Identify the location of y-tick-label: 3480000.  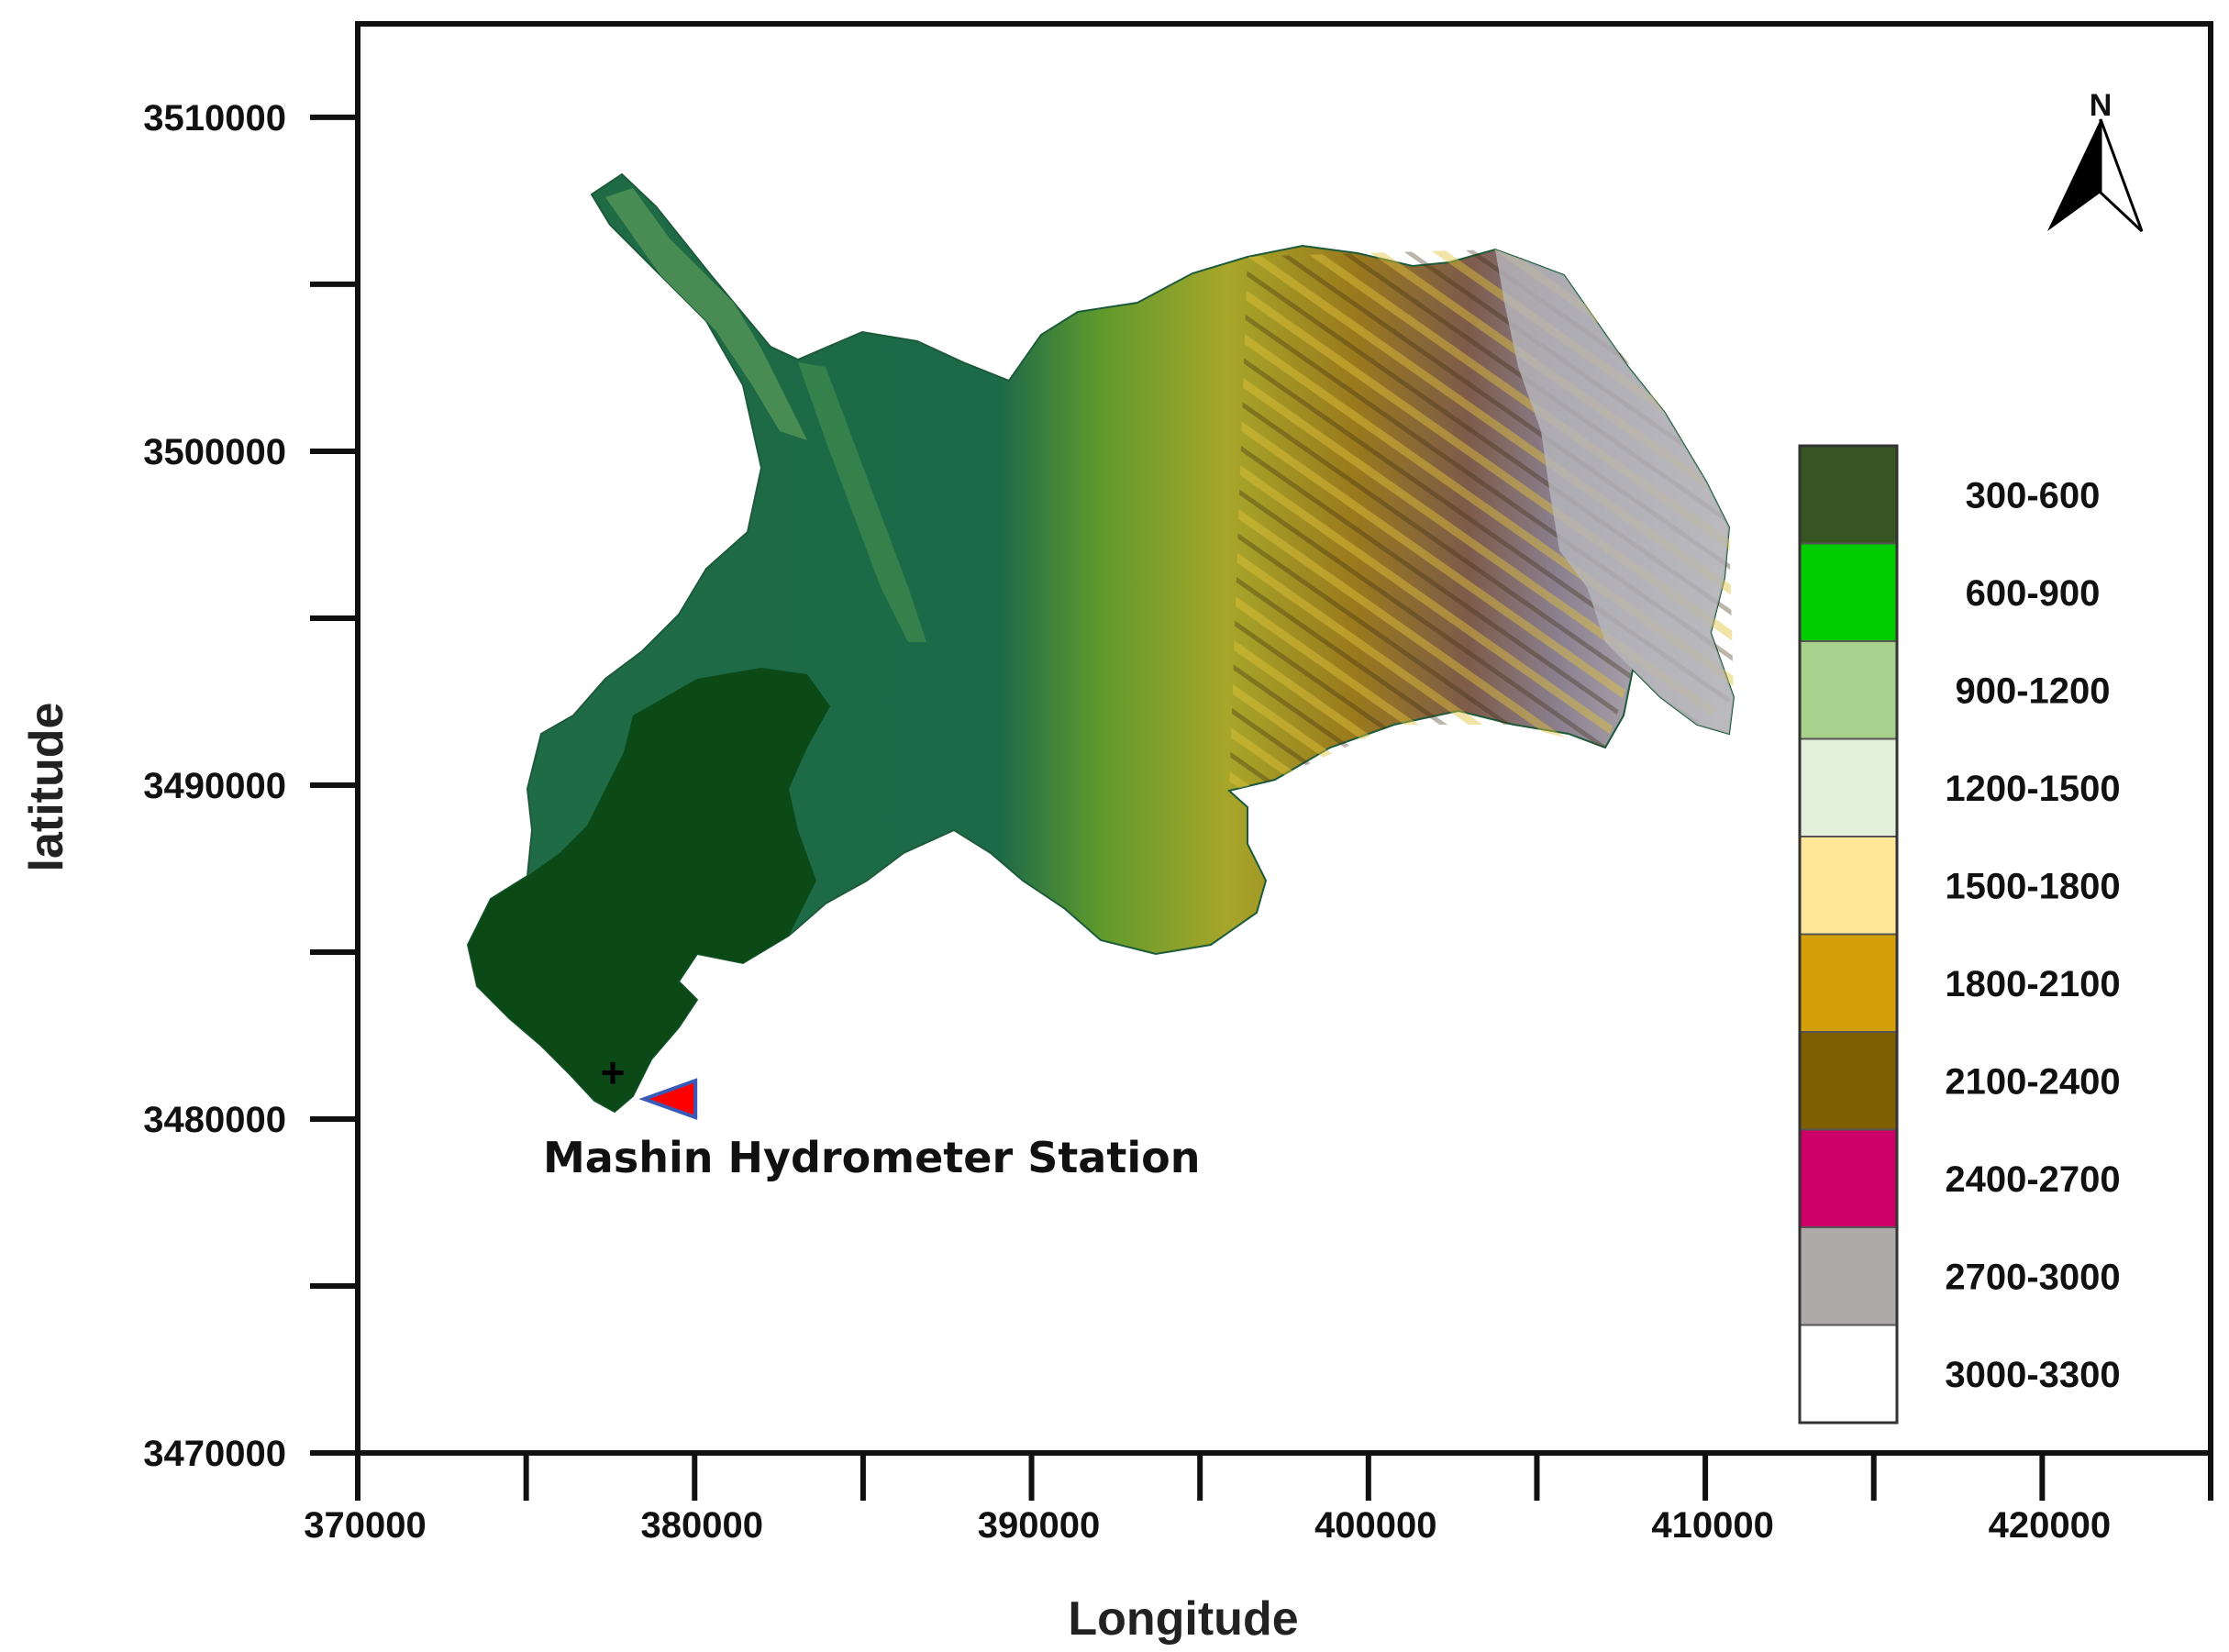
(214, 1120).